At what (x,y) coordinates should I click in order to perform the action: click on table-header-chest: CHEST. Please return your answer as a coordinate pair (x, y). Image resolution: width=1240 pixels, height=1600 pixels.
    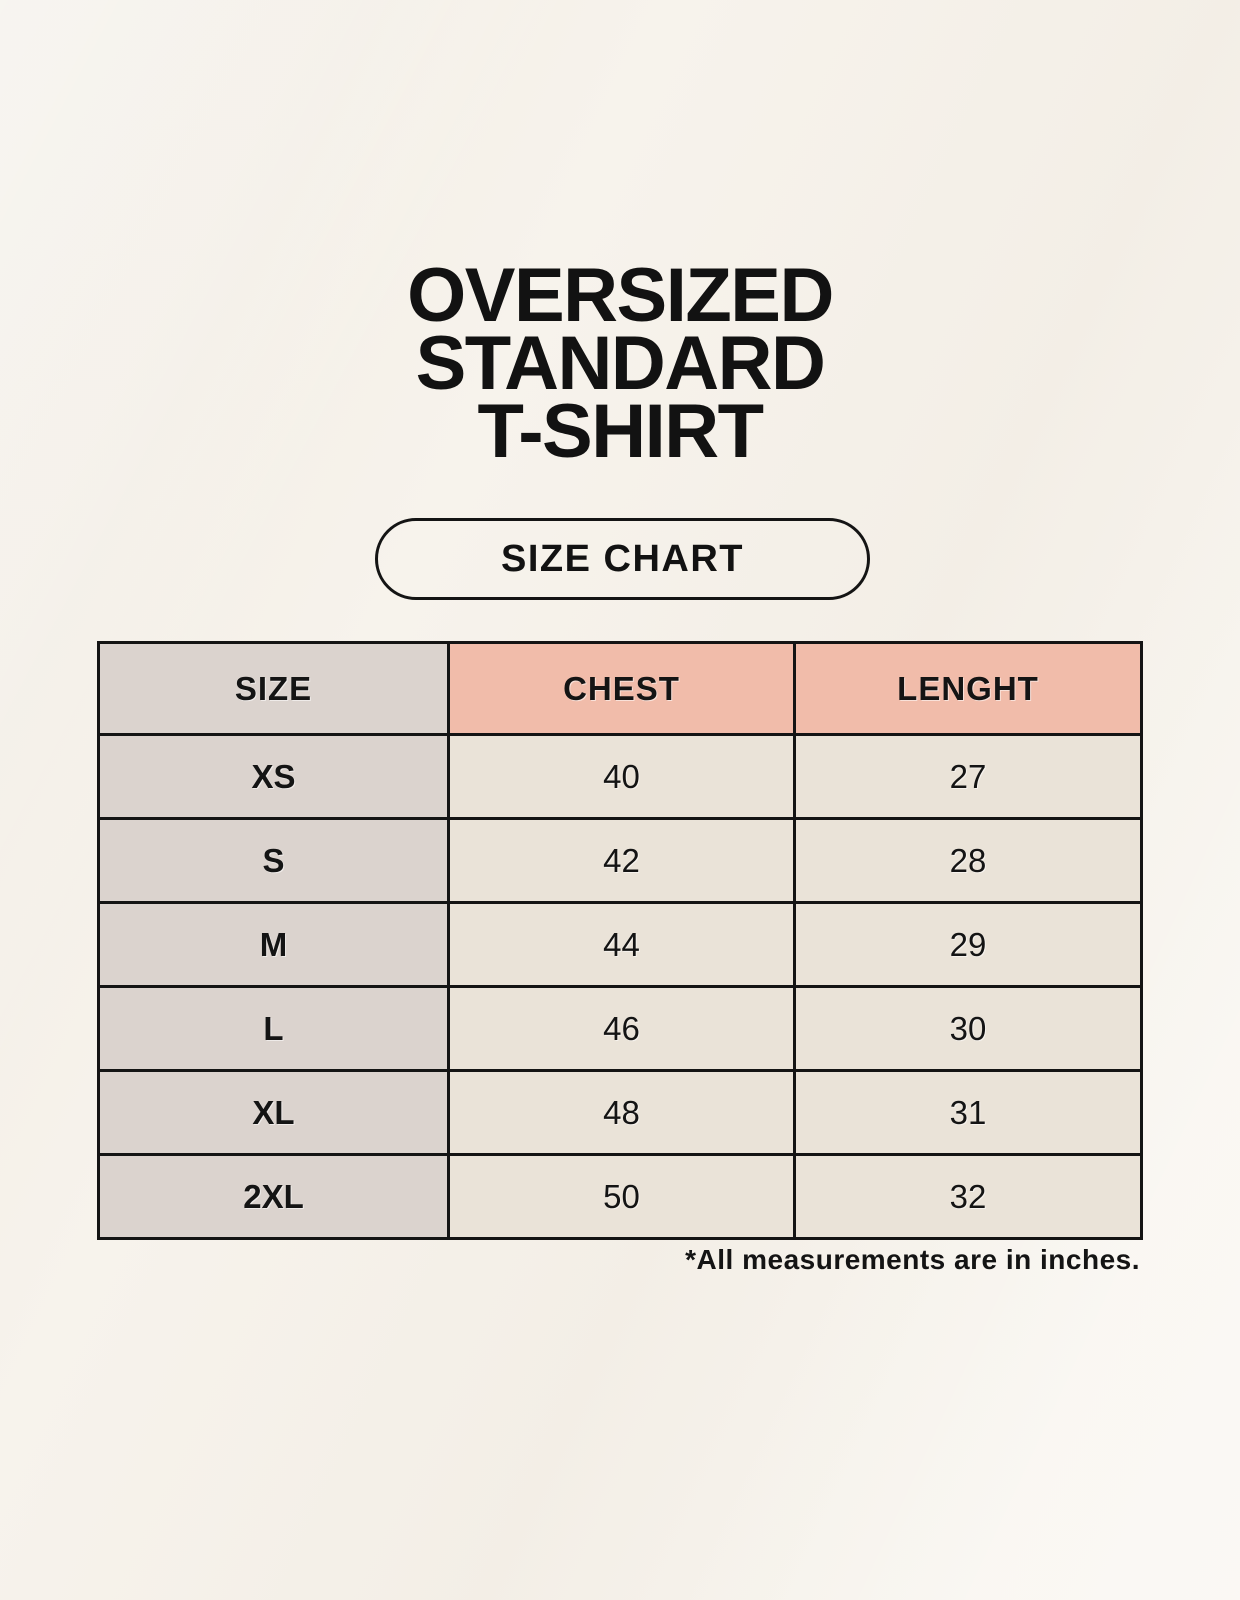
    Looking at the image, I should click on (621, 688).